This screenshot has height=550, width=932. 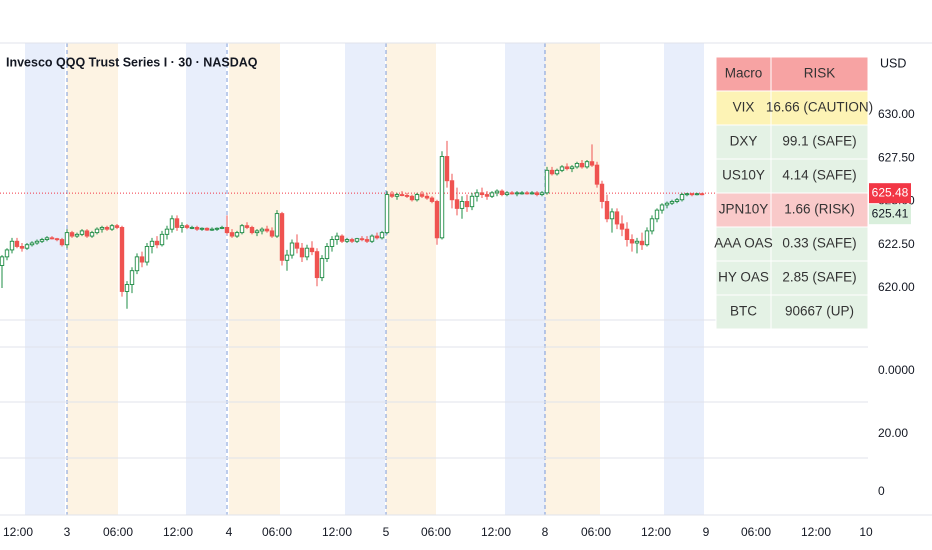 What do you see at coordinates (743, 243) in the screenshot?
I see `table-label: AAA OAS` at bounding box center [743, 243].